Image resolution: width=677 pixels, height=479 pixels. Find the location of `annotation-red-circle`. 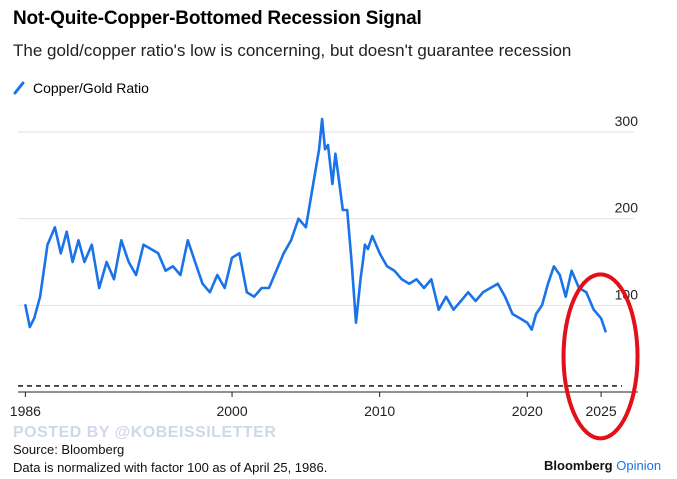

annotation-red-circle is located at coordinates (600, 356).